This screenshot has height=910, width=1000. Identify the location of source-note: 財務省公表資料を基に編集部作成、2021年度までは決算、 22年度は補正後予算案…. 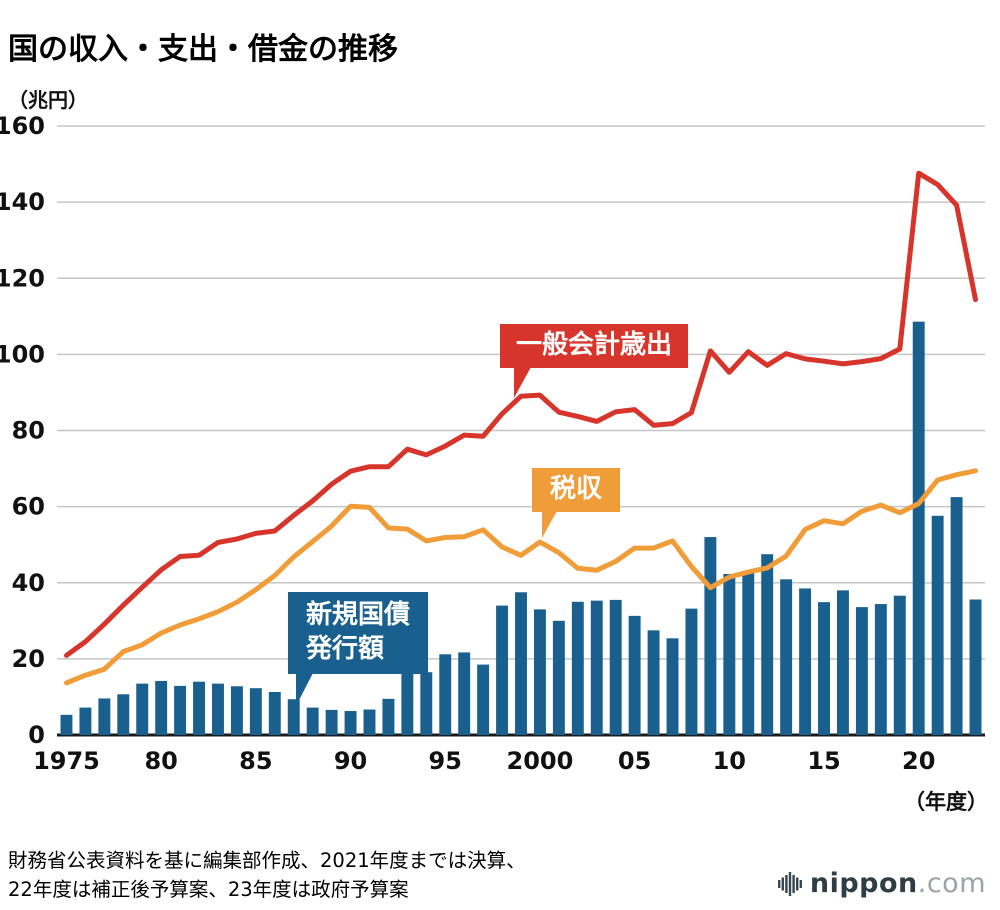
(267, 875).